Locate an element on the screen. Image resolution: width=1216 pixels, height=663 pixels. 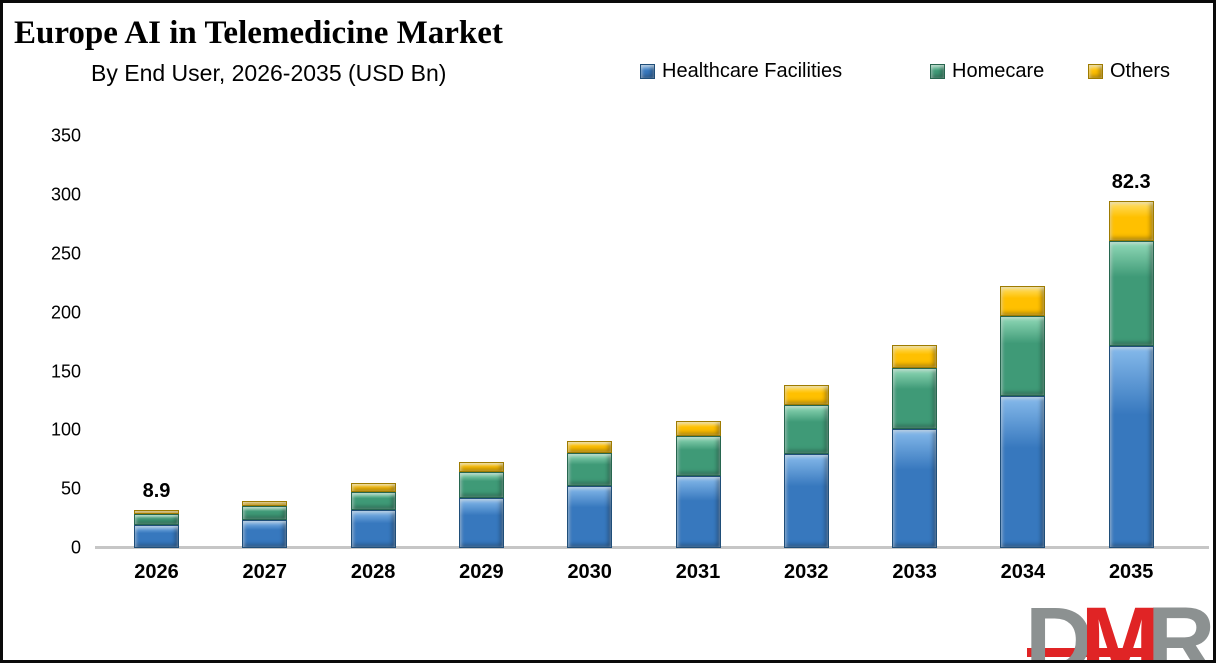
x-axis-tick-label: 2028 is located at coordinates (373, 572).